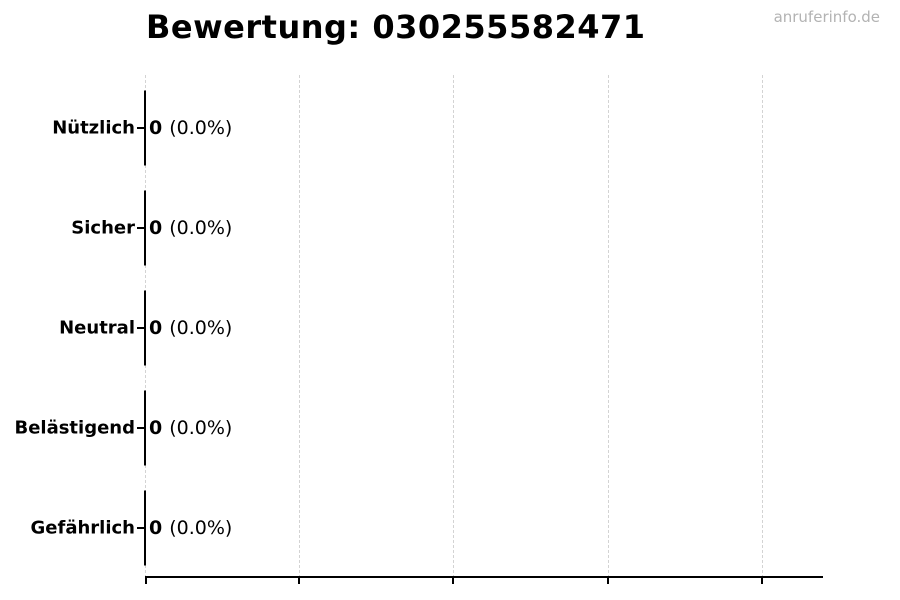 The height and width of the screenshot is (600, 900). Describe the element at coordinates (826, 17) in the screenshot. I see `watermark: anruferinfo.de` at that location.